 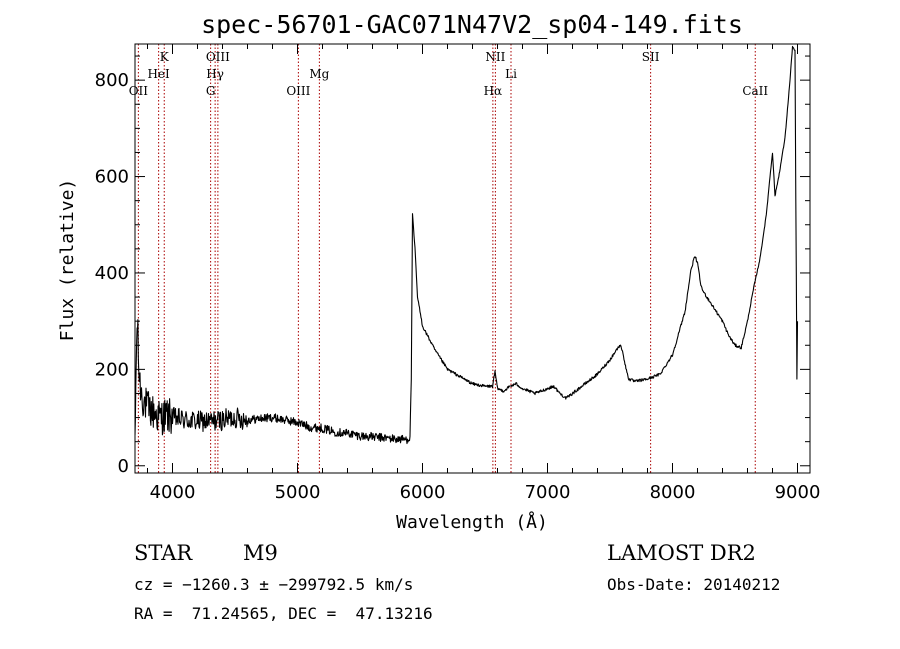 What do you see at coordinates (283, 613) in the screenshot?
I see `coordinates-readout: RA = 71.24565, DEC = 47.13216` at bounding box center [283, 613].